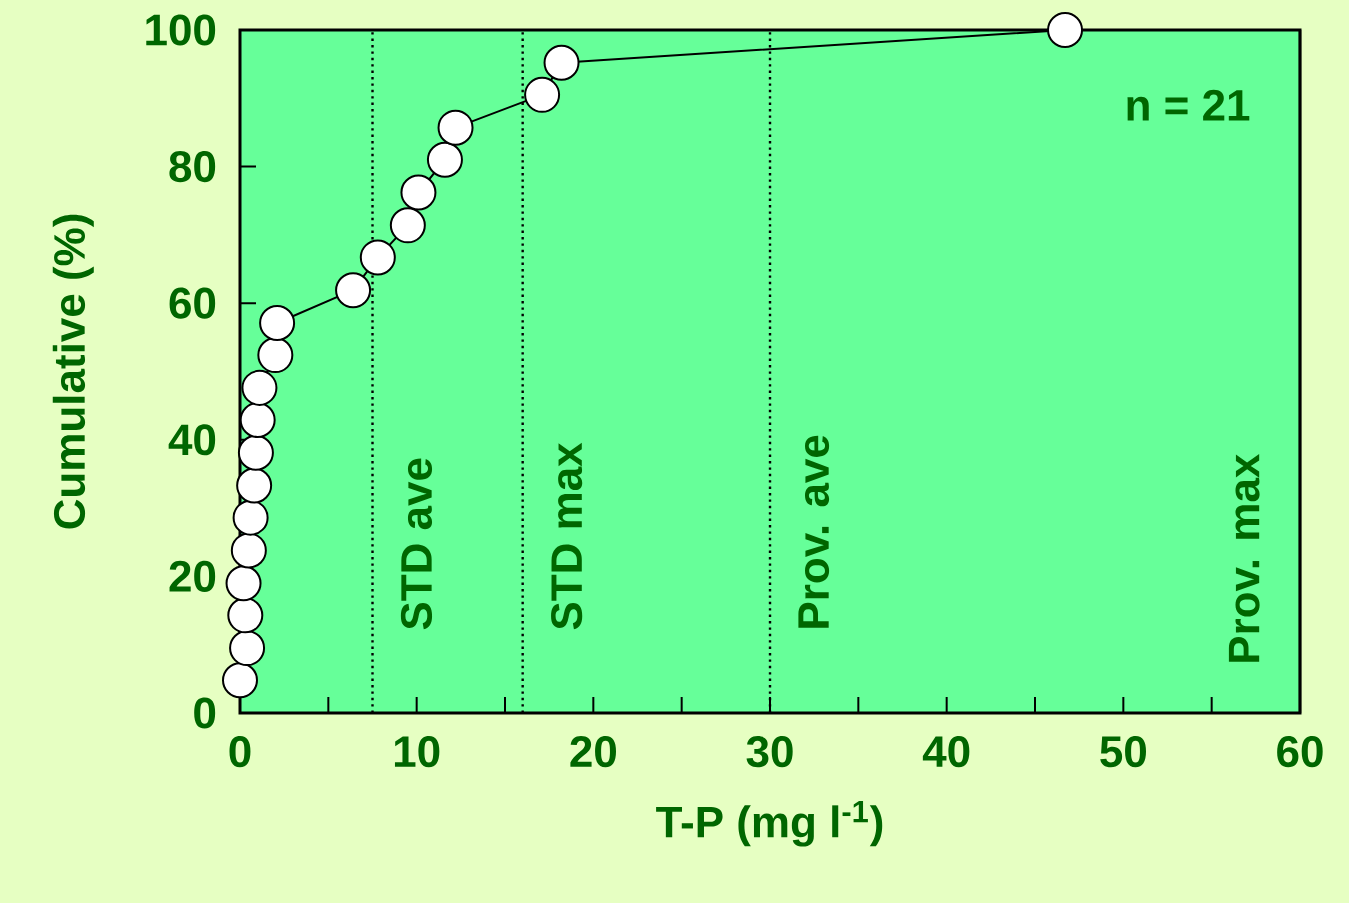 The image size is (1349, 903). Describe the element at coordinates (192, 303) in the screenshot. I see `y-tick-label: 60` at that location.